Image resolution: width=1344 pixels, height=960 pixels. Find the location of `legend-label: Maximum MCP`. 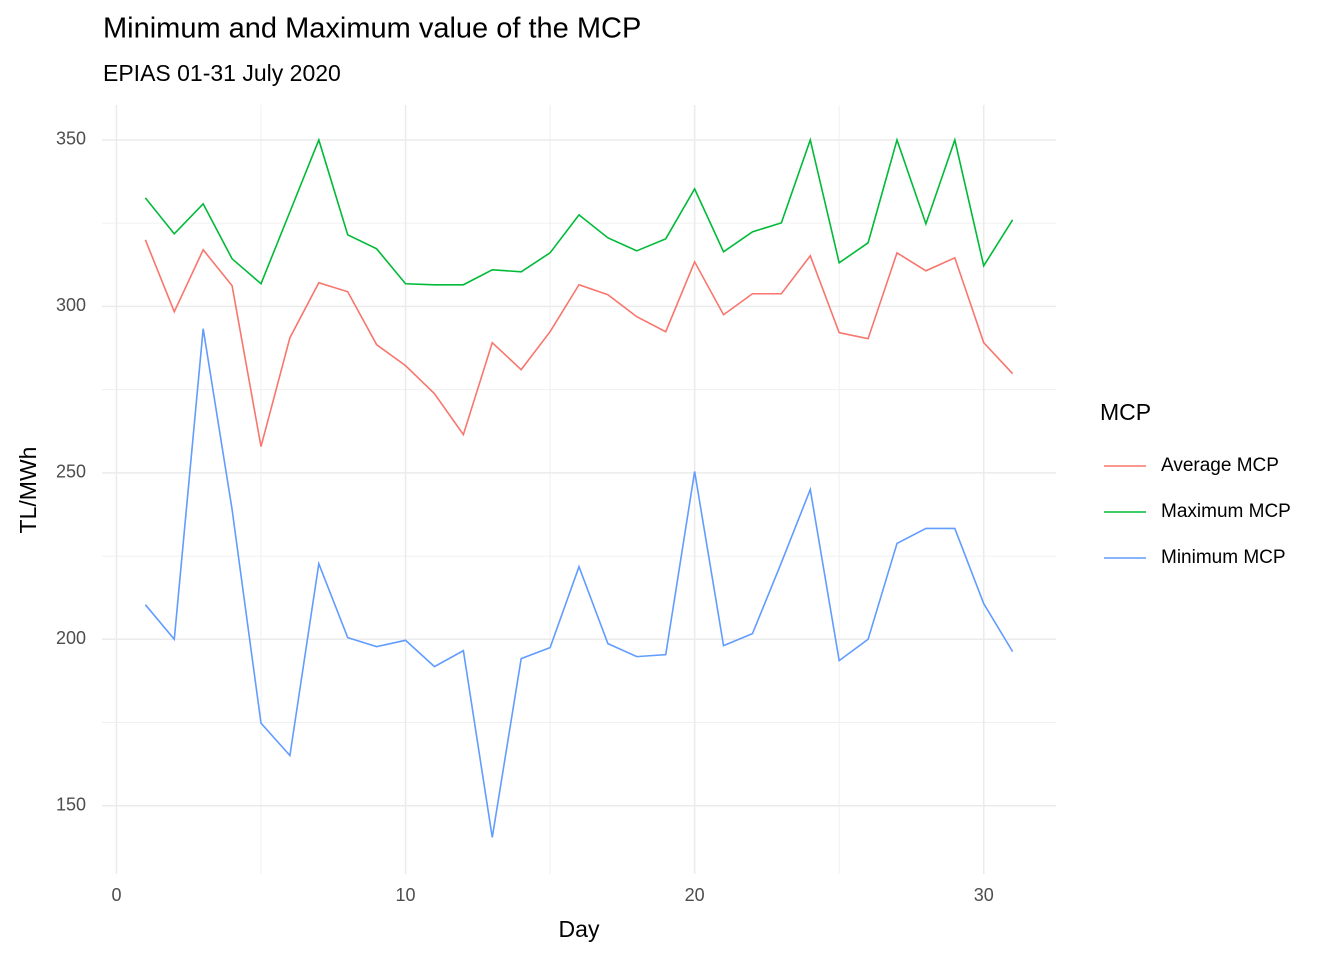

legend-label: Maximum MCP is located at coordinates (1226, 511).